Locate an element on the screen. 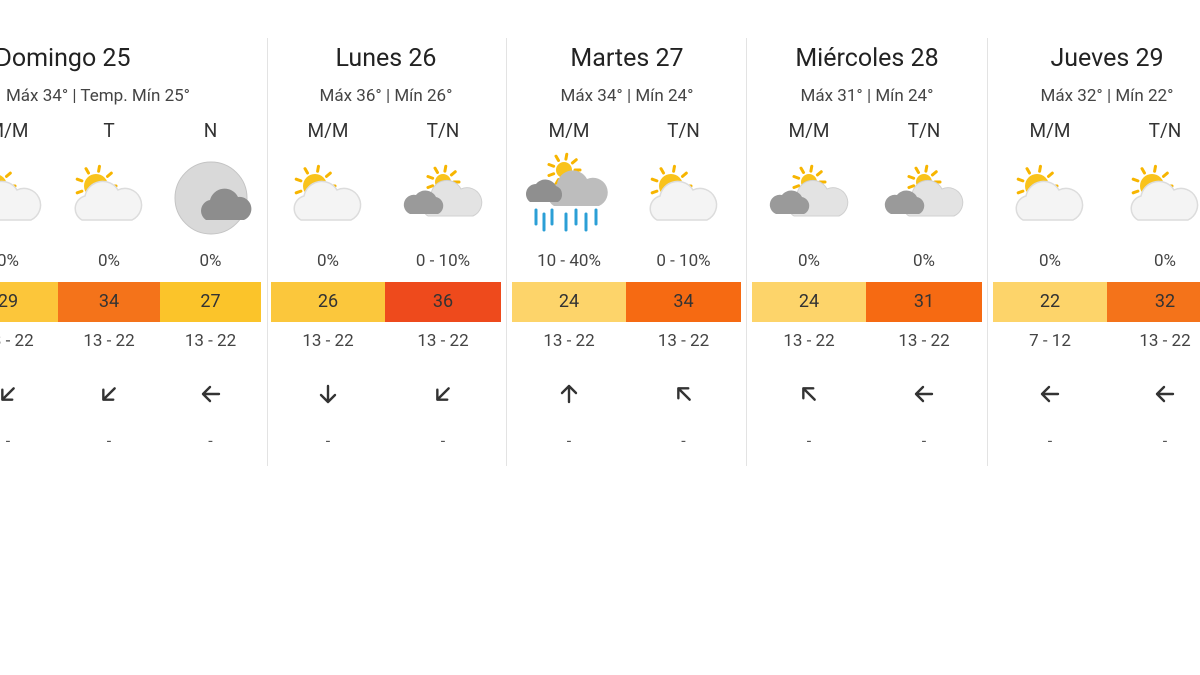 The height and width of the screenshot is (675, 1200). temperature-cell: 36 is located at coordinates (443, 302).